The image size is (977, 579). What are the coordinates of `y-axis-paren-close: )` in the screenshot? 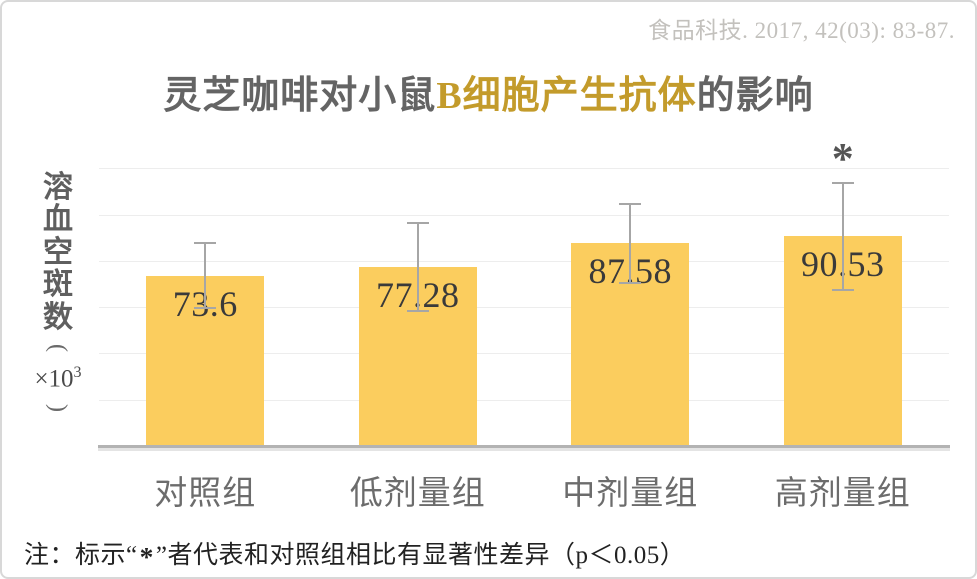 It's located at (58, 408).